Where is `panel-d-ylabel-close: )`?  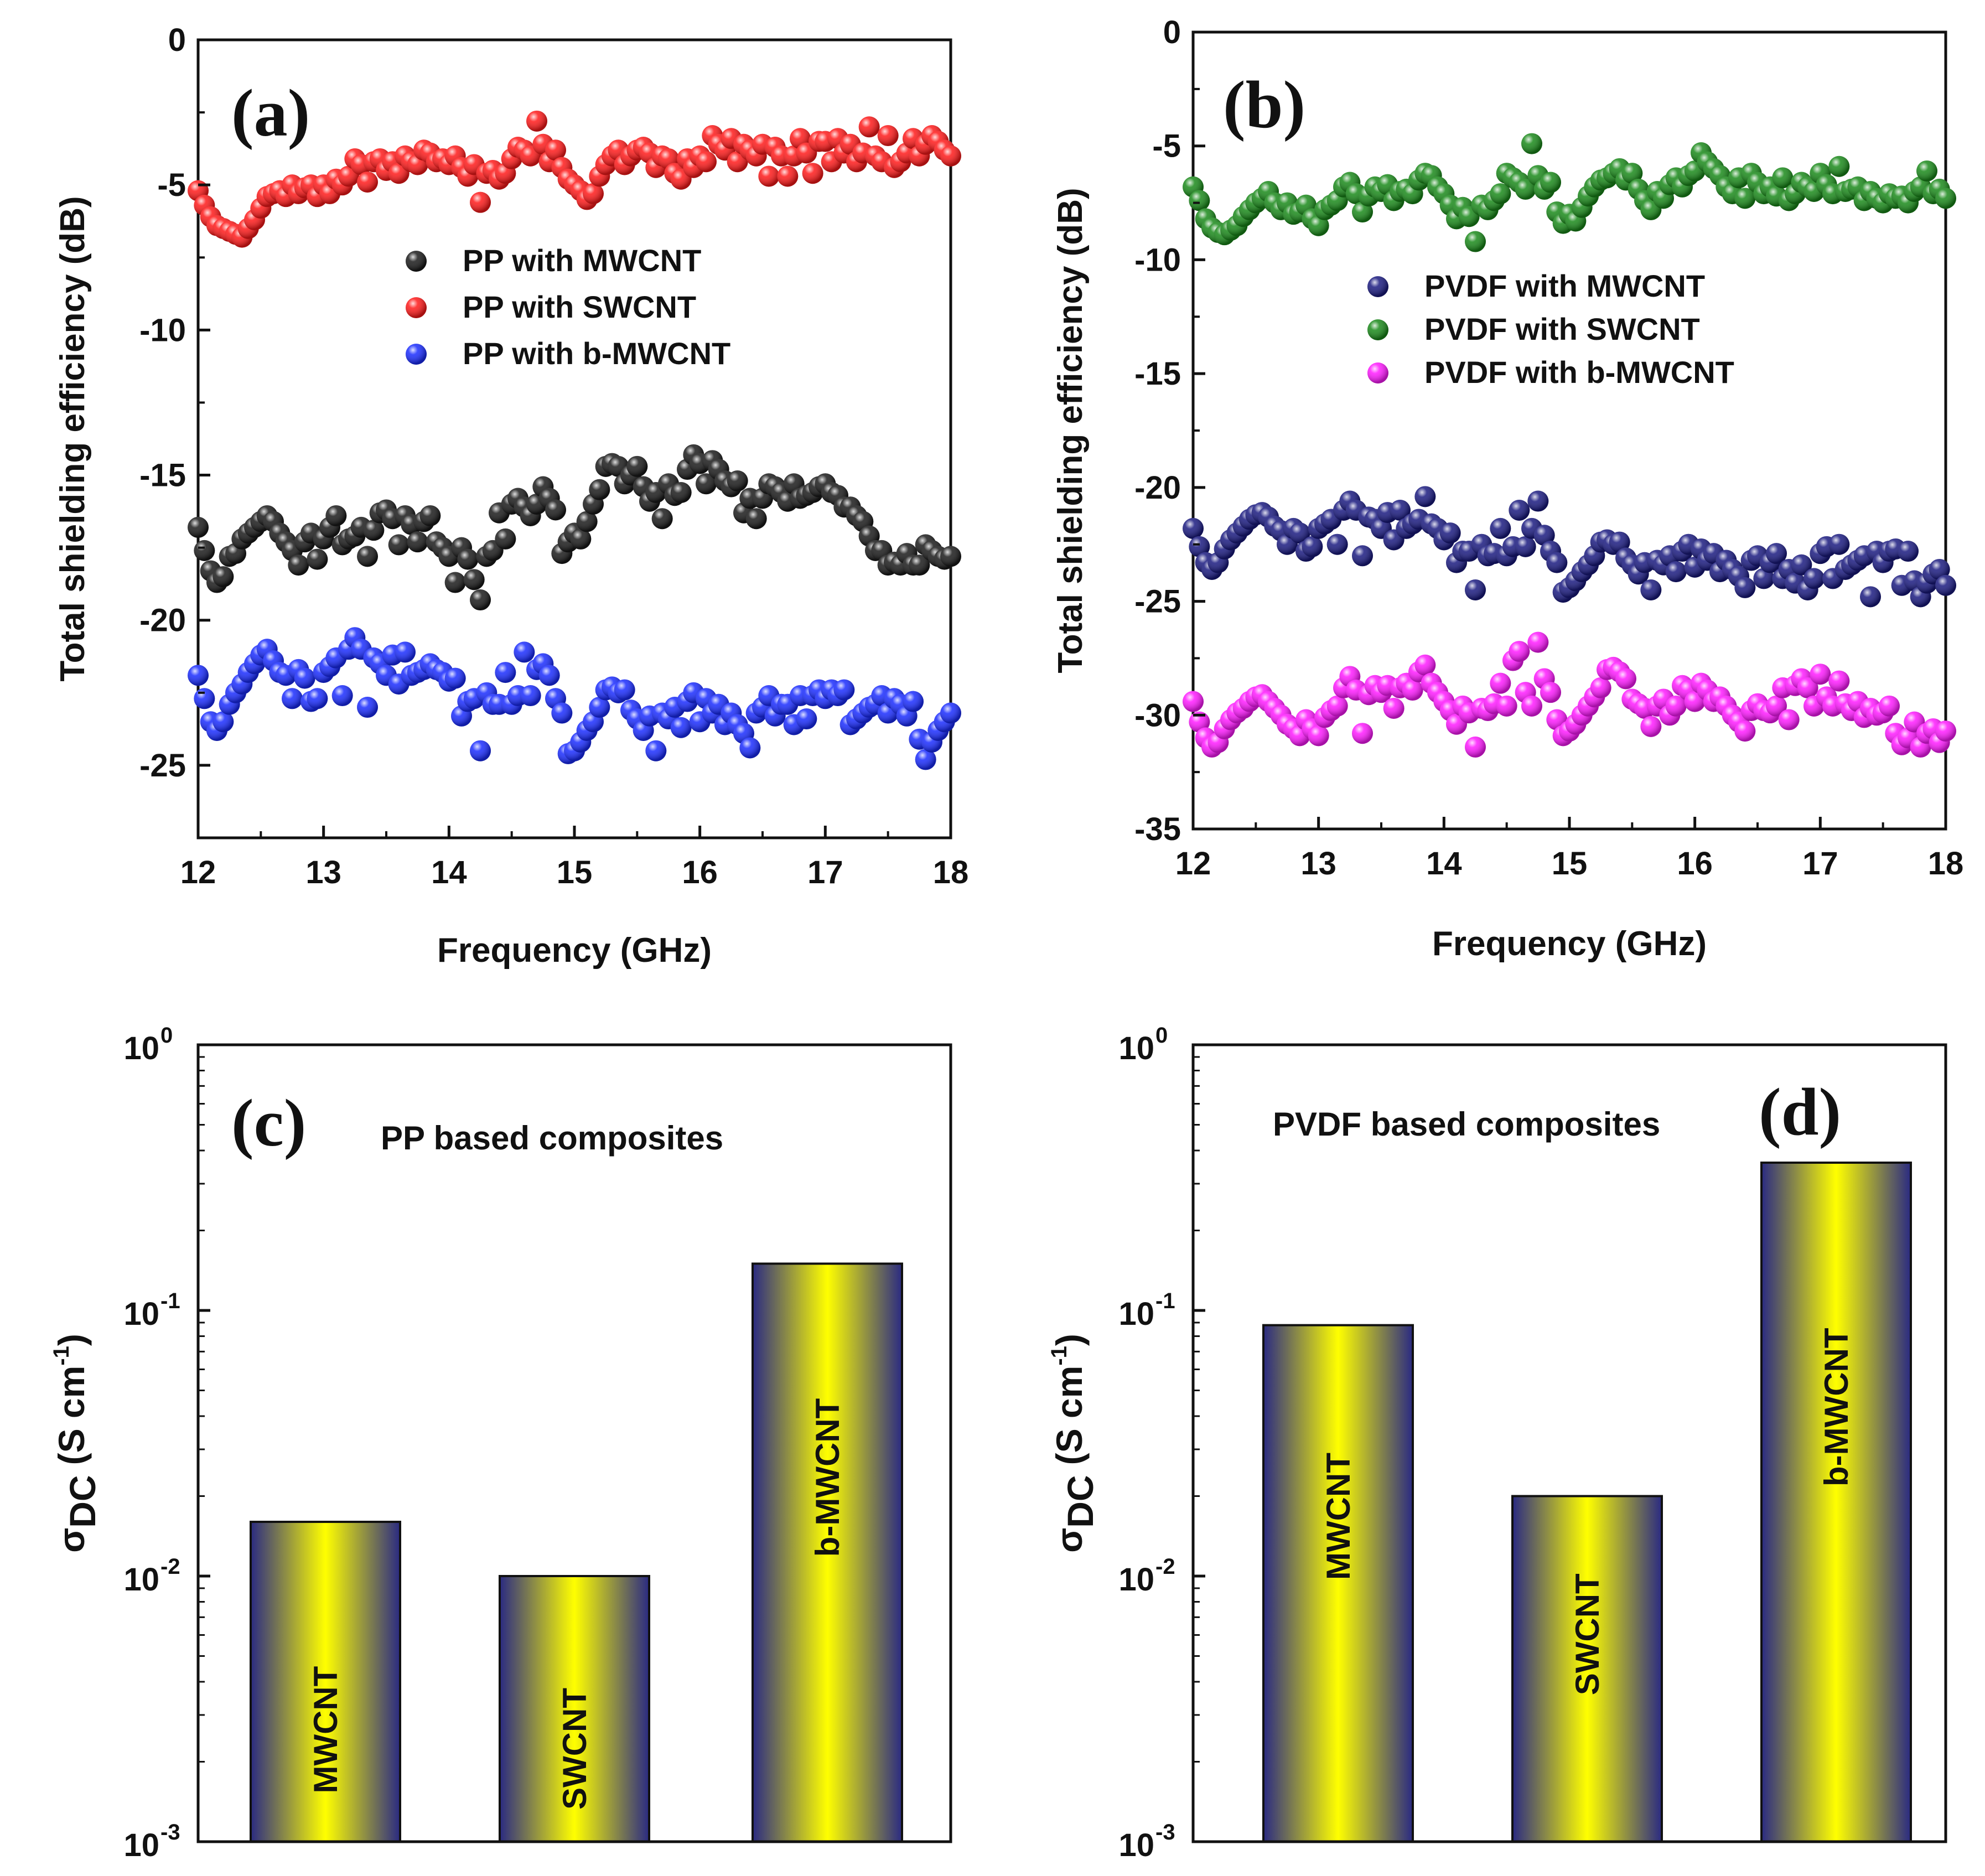
panel-d-ylabel-close: ) is located at coordinates (1069, 1340).